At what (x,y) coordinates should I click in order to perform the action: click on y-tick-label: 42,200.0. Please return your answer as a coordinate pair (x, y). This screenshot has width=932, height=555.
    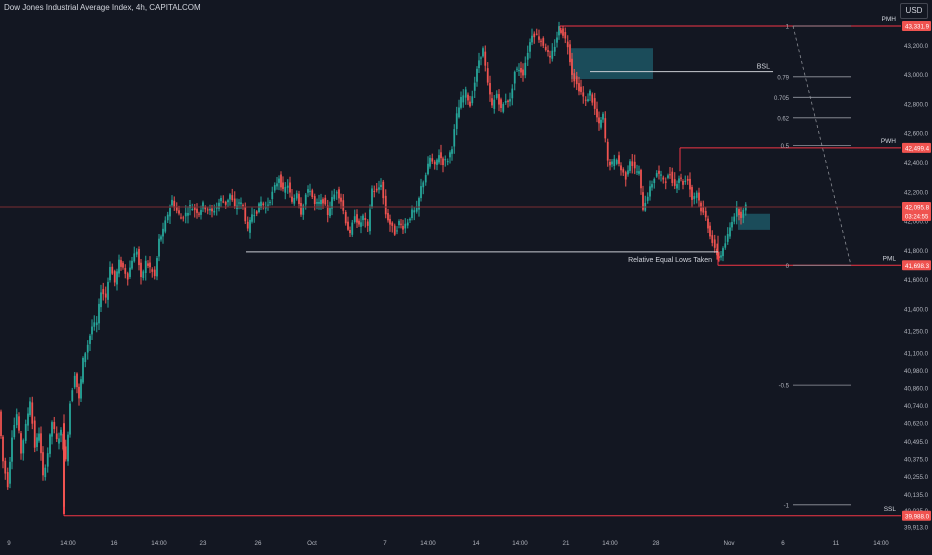
    Looking at the image, I should click on (916, 192).